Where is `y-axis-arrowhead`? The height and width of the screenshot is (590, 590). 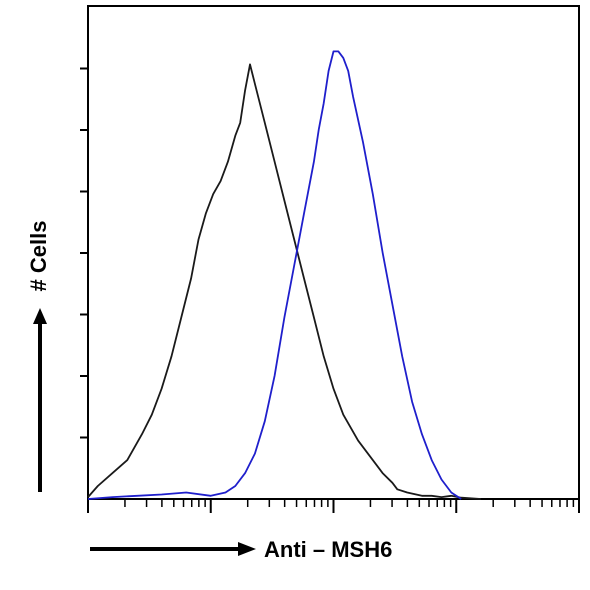 y-axis-arrowhead is located at coordinates (40, 316).